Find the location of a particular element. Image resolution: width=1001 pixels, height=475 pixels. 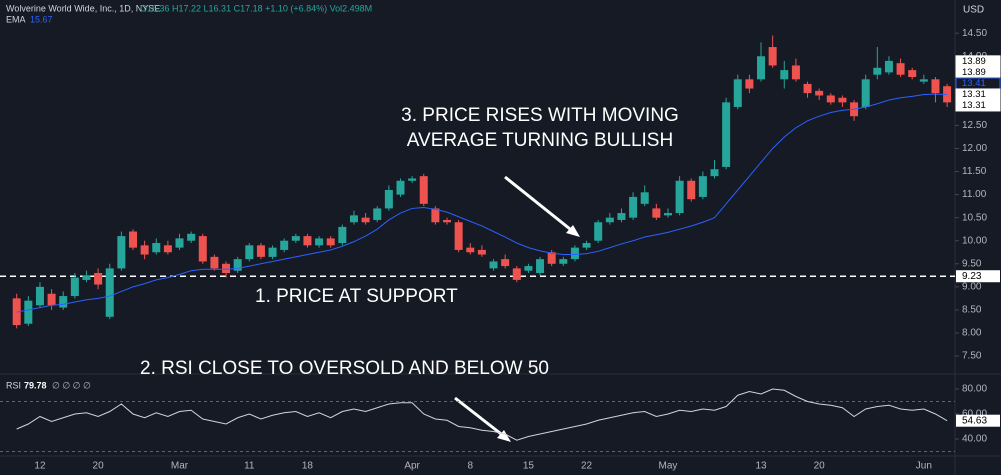

y-tick-label: 9.50 is located at coordinates (972, 263).